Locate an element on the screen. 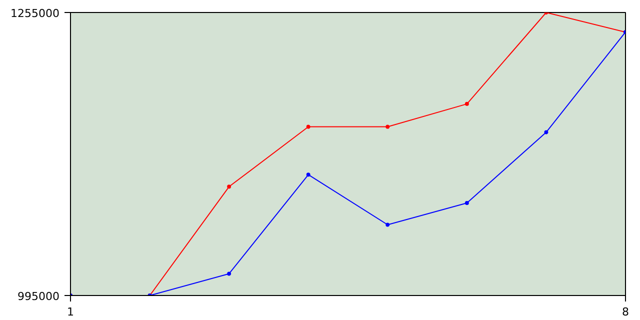  y-tick-label: 1255000 is located at coordinates (35, 13).